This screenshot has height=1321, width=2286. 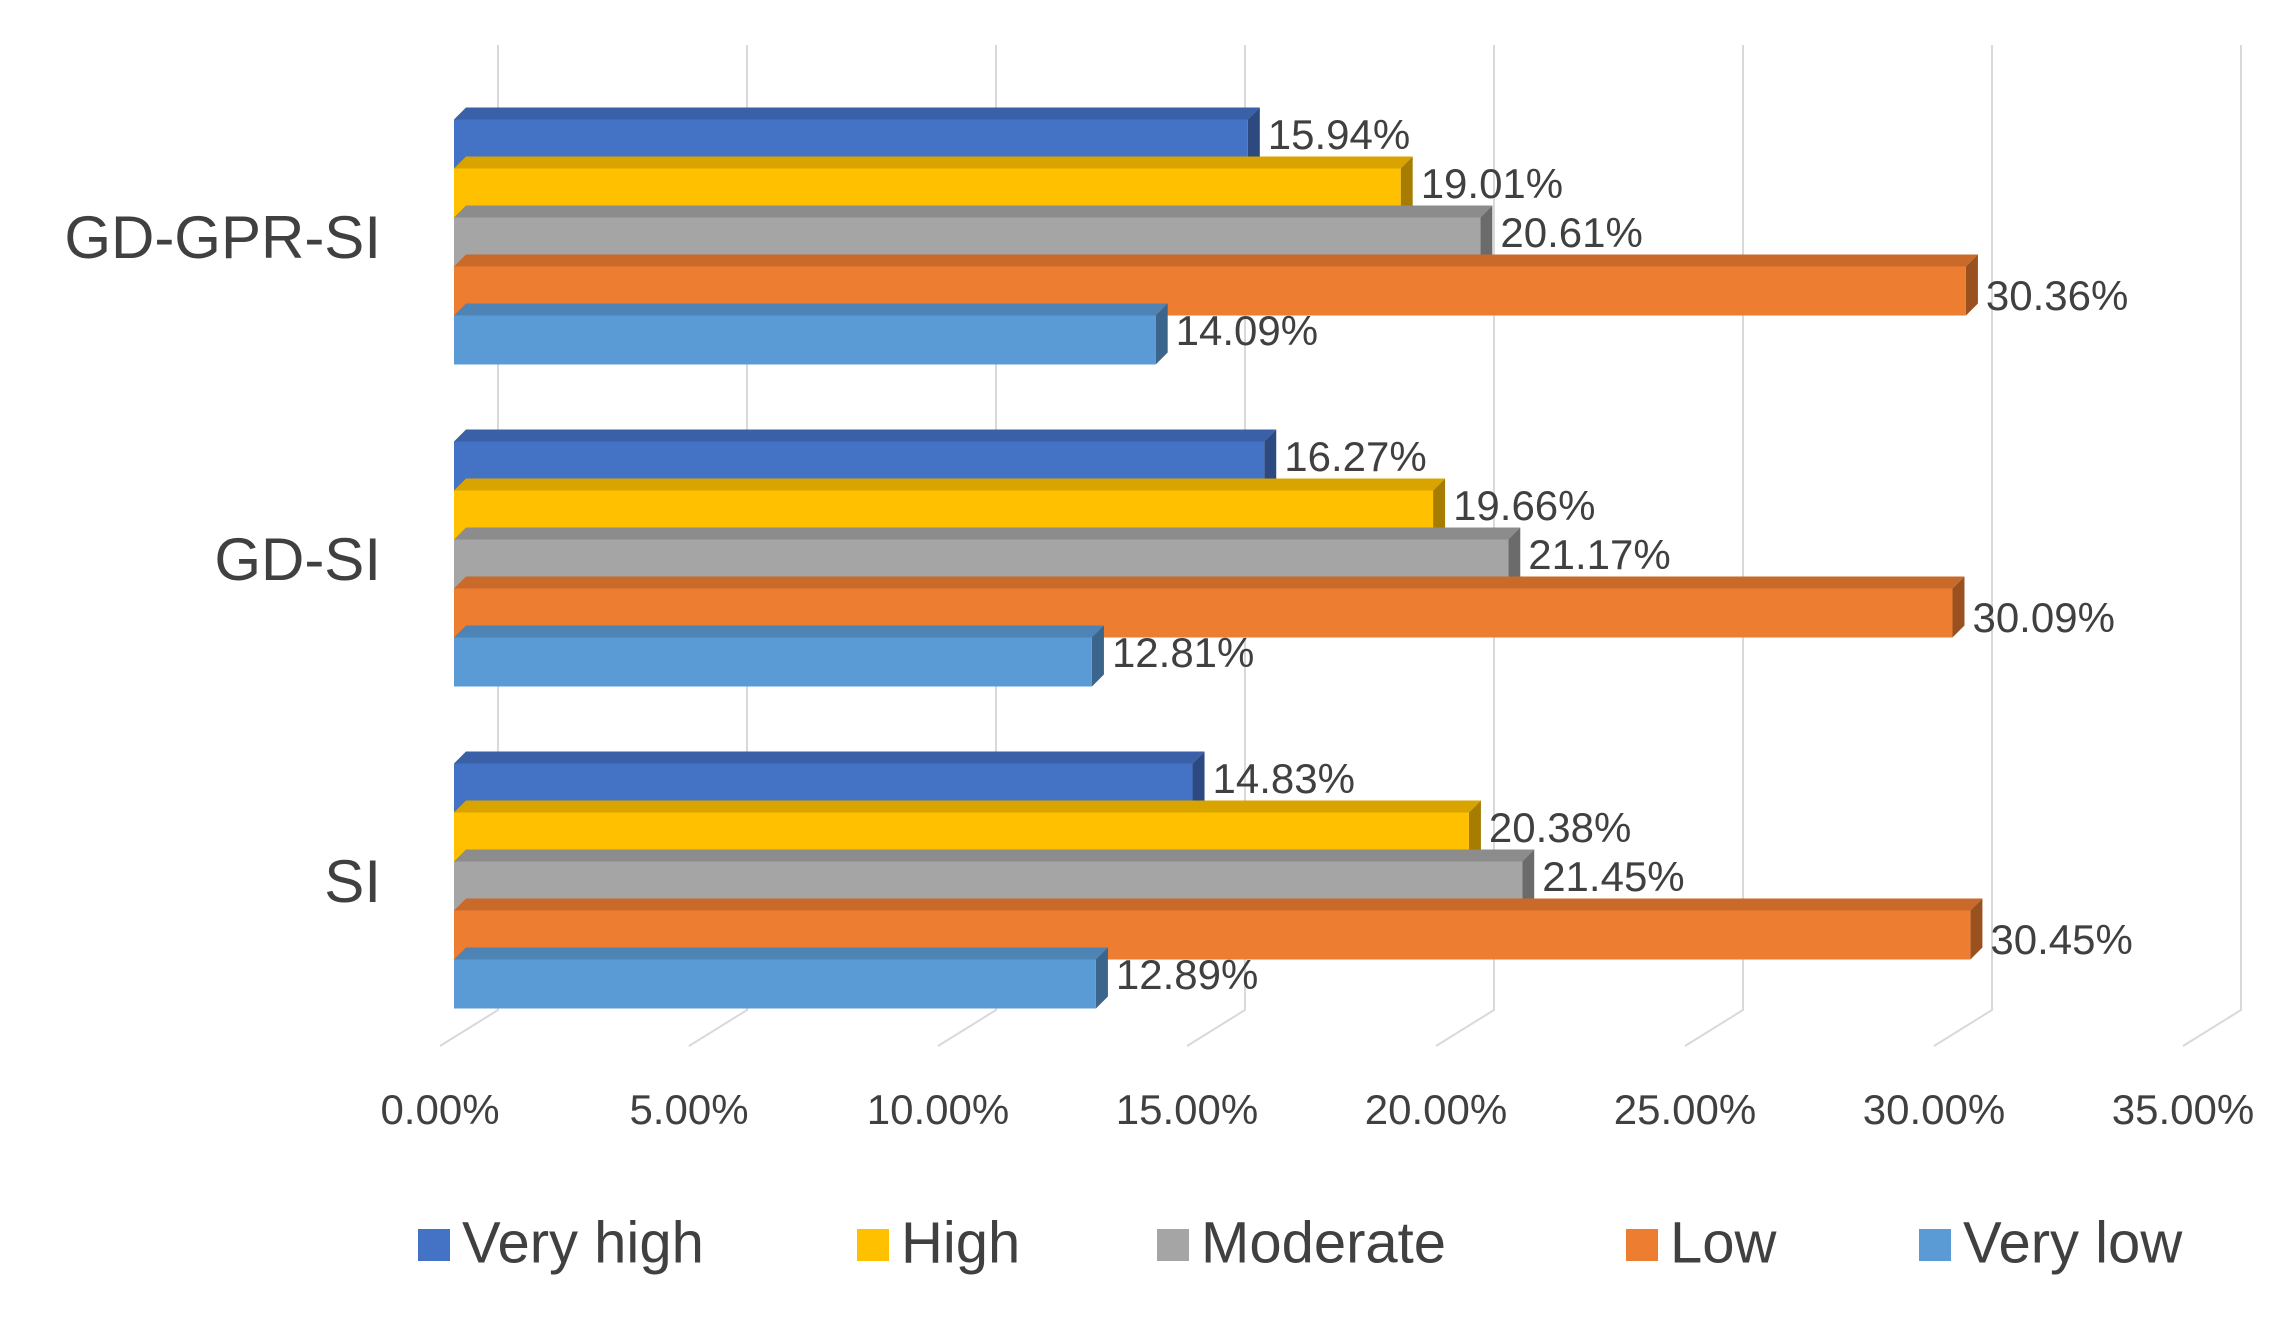 I want to click on value-label: 14.09%, so click(x=1247, y=330).